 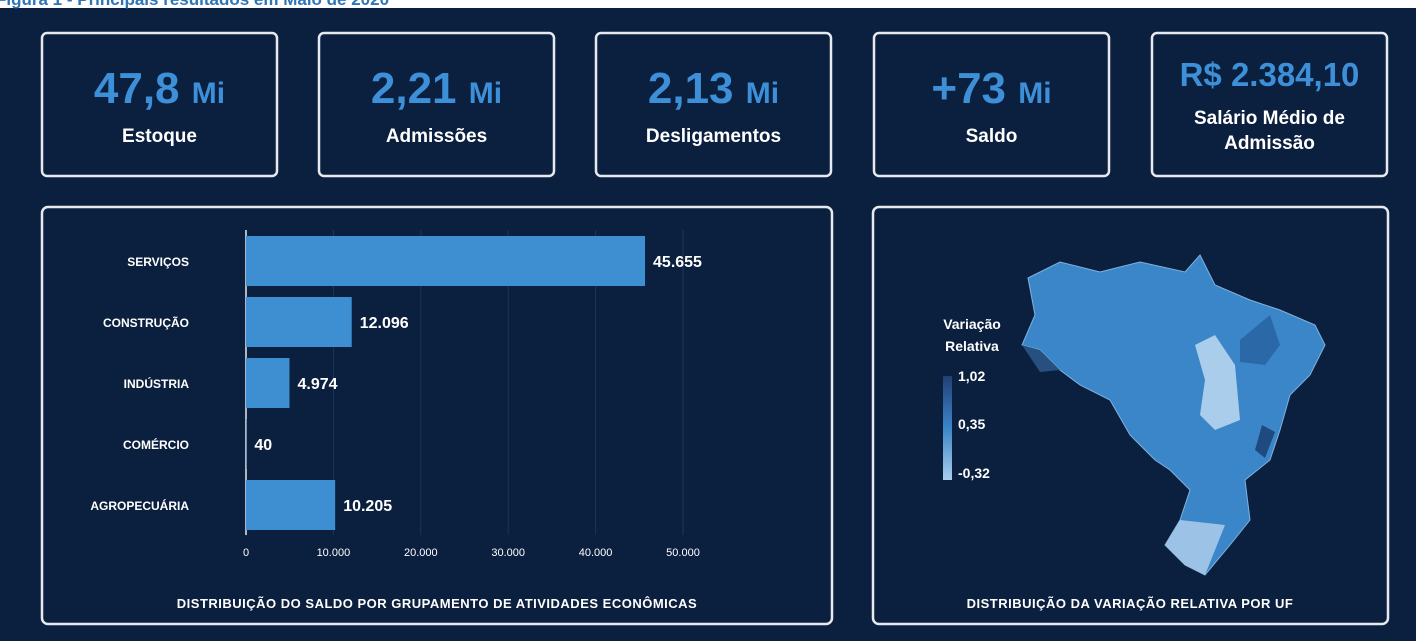 I want to click on y-tick-label: COMÉRCIO, so click(x=156, y=444).